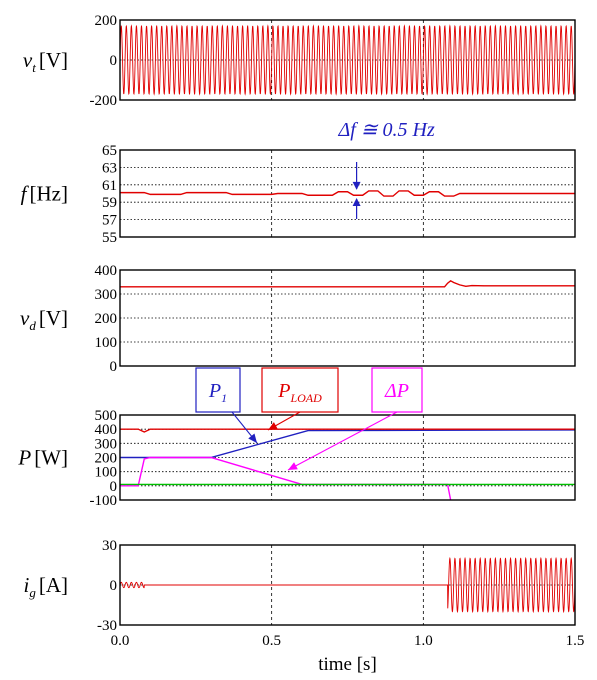 This screenshot has width=597, height=680. What do you see at coordinates (32, 325) in the screenshot?
I see `y-label-subscript: d` at bounding box center [32, 325].